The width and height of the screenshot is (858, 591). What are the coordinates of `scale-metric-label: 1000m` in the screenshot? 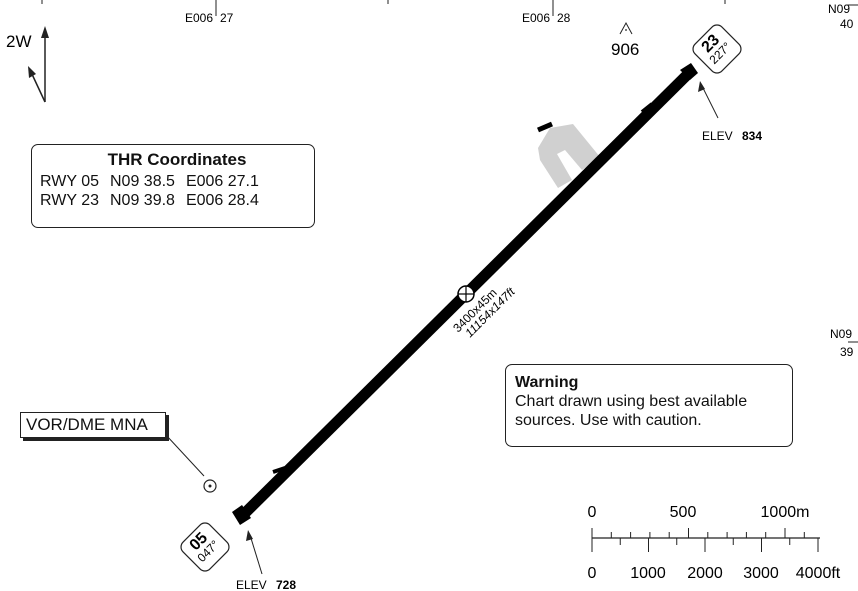 It's located at (785, 512).